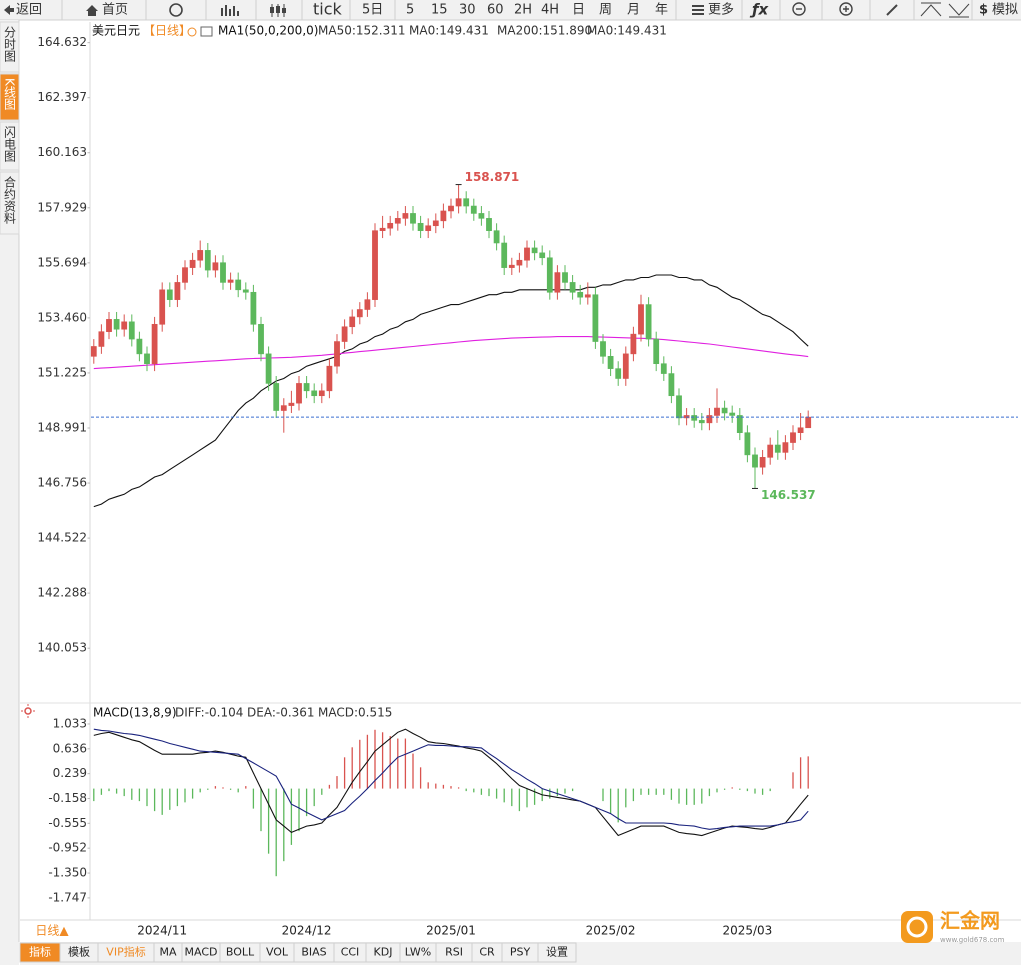 The height and width of the screenshot is (965, 1021). I want to click on period-button, so click(52, 930).